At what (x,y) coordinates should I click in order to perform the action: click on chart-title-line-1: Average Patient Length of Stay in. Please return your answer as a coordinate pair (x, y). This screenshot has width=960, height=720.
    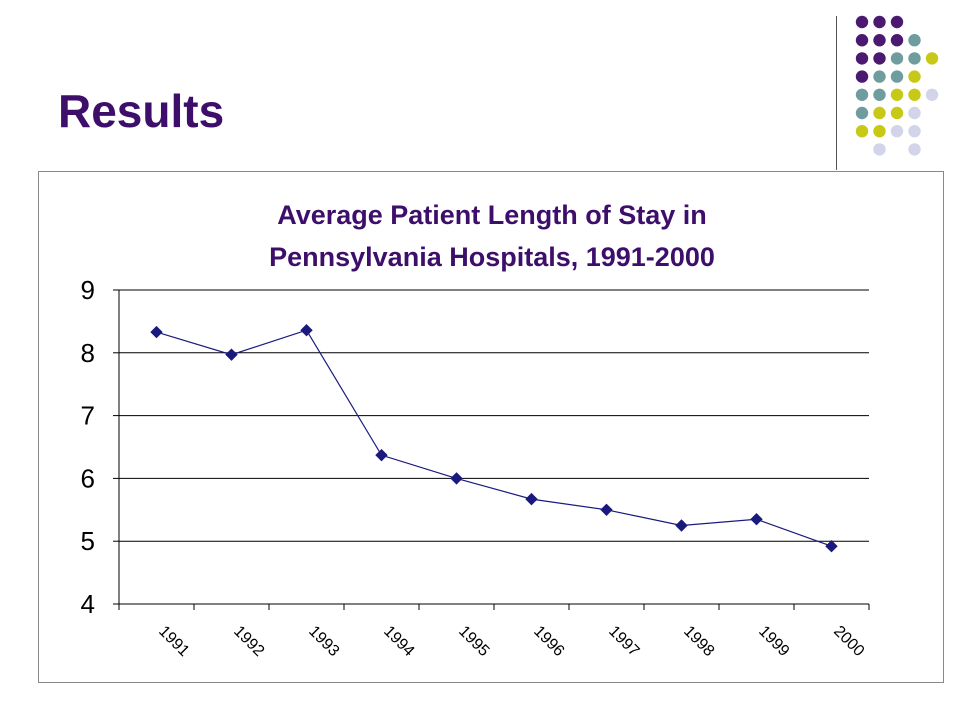
    Looking at the image, I should click on (492, 215).